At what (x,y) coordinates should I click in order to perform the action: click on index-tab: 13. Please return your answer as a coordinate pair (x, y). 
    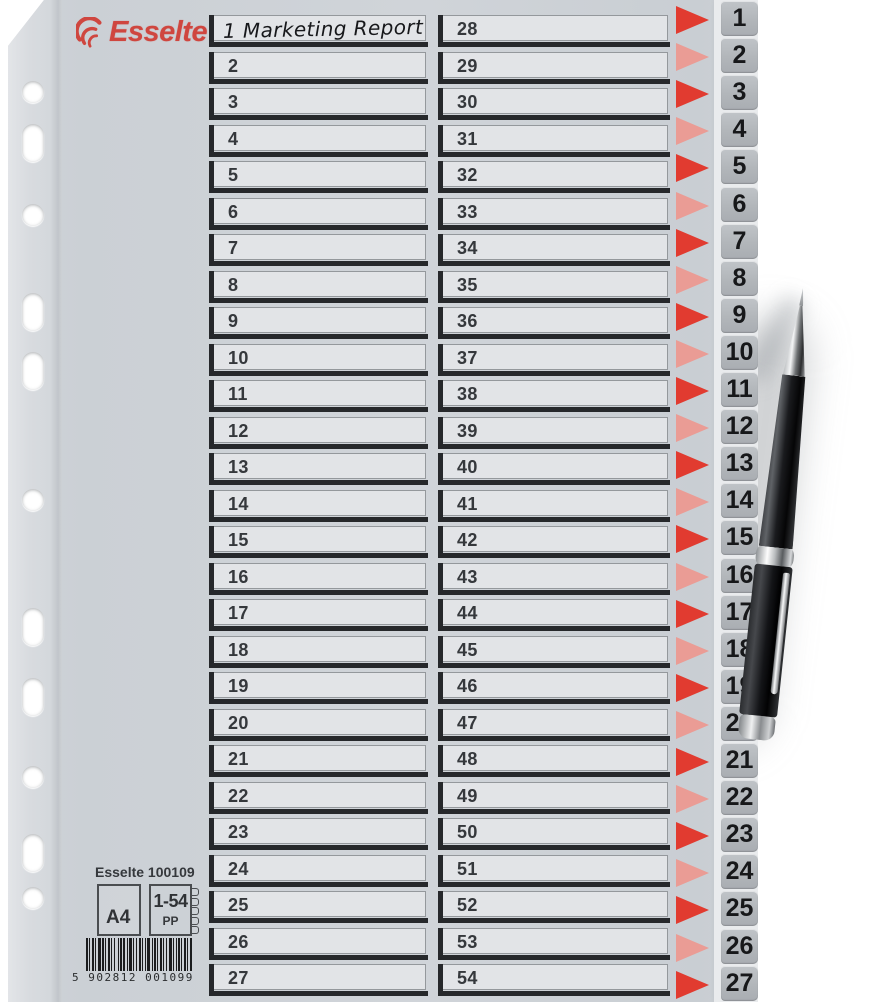
    Looking at the image, I should click on (739, 464).